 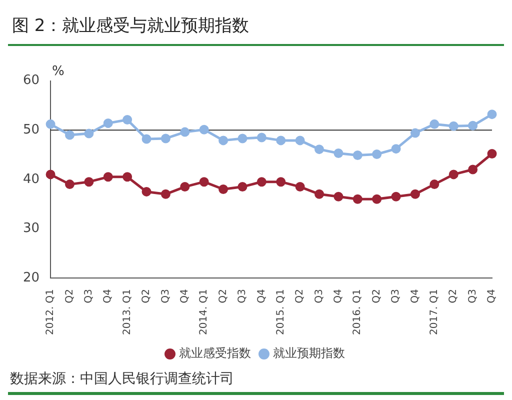 I want to click on y-axis-title: %, so click(x=58, y=71).